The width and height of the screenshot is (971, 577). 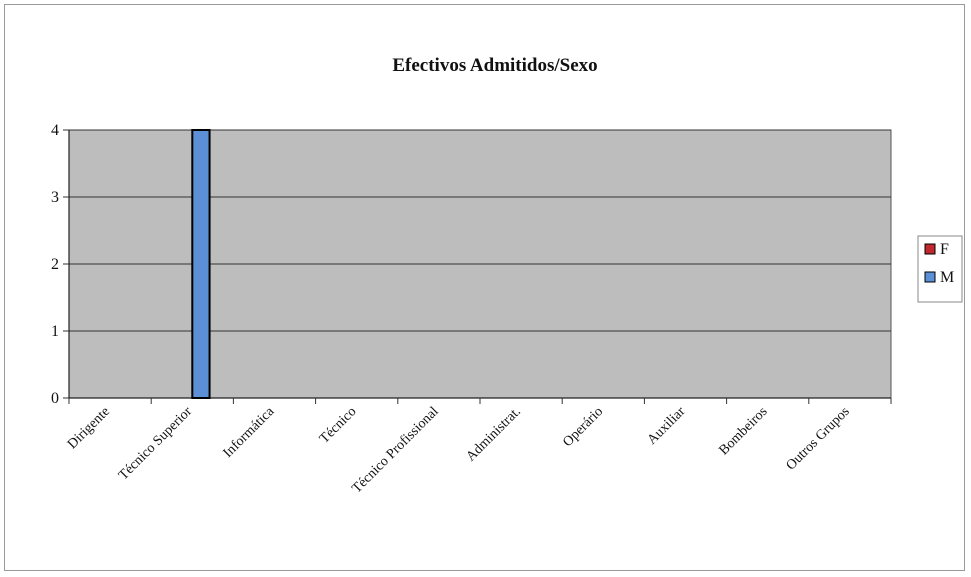 What do you see at coordinates (55, 398) in the screenshot?
I see `y-tick-label: 0` at bounding box center [55, 398].